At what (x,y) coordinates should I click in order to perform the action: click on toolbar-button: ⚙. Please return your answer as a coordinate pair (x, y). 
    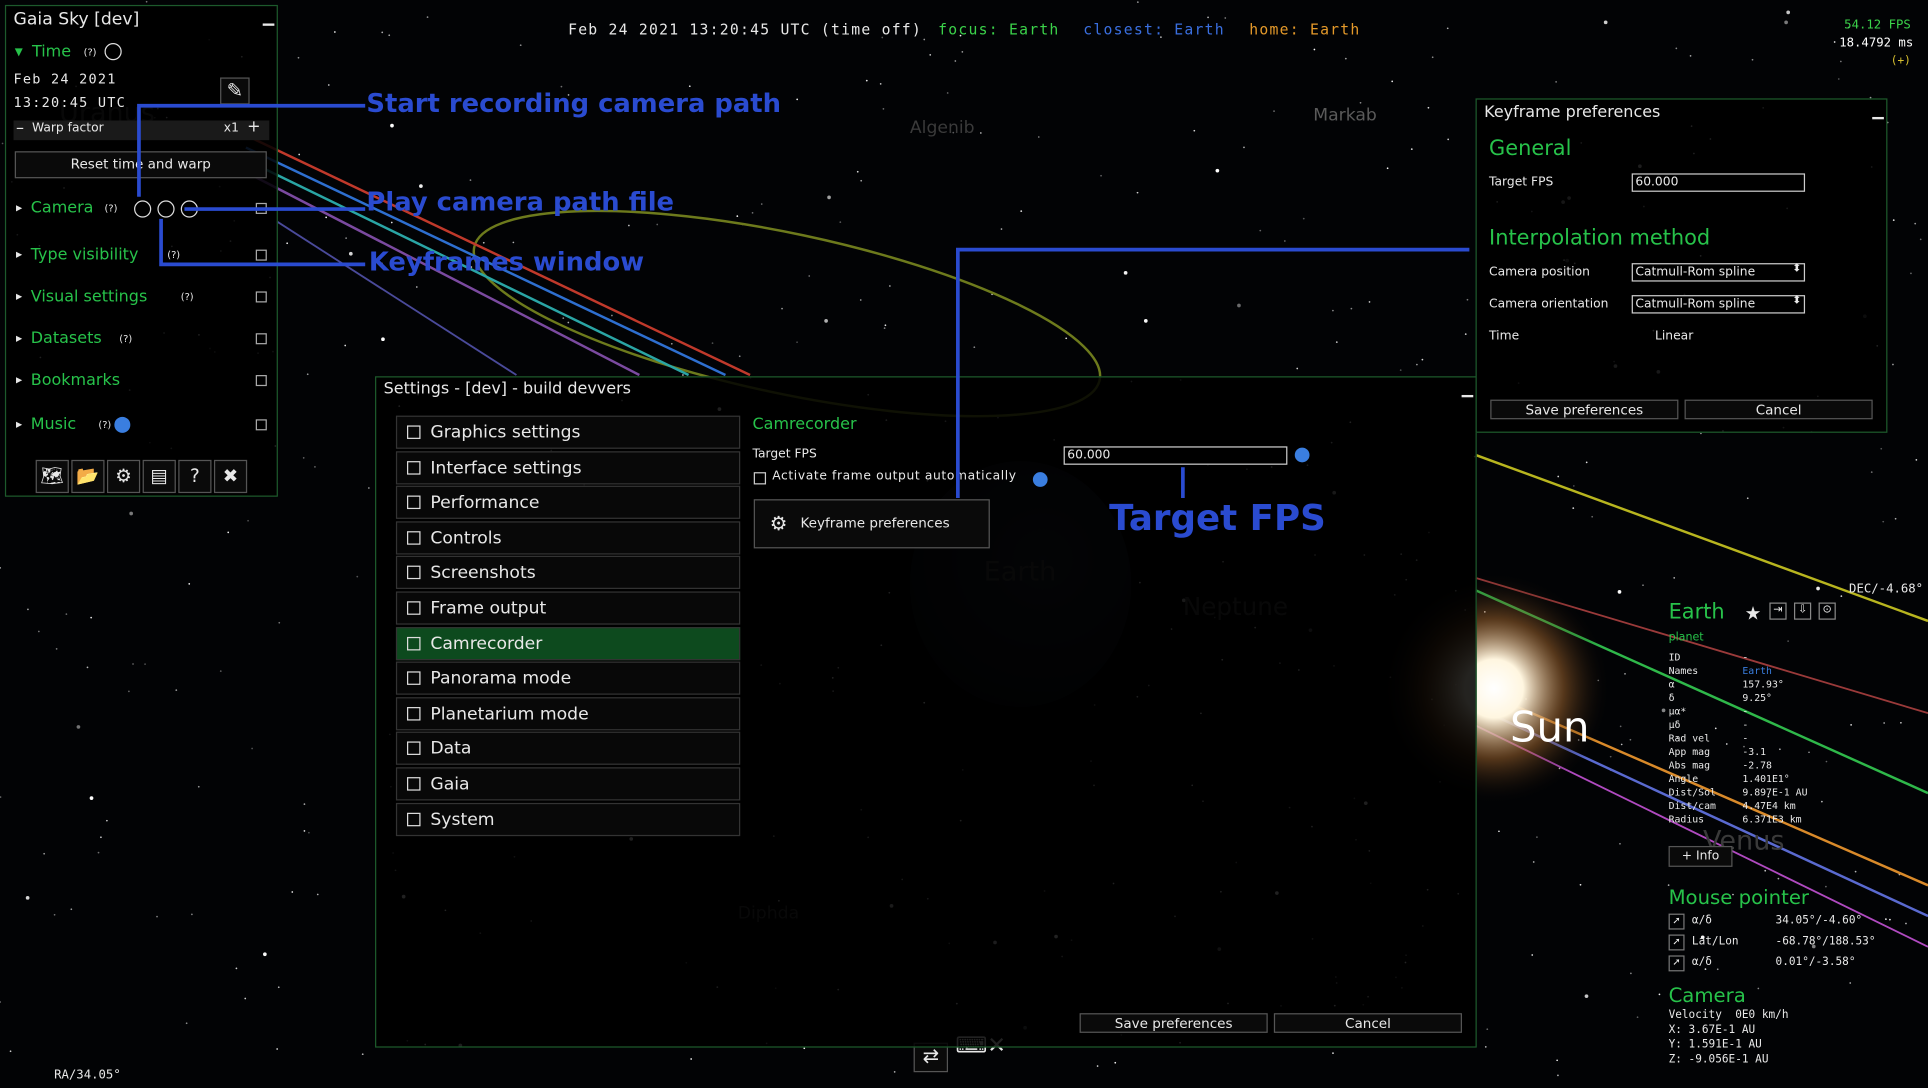
    Looking at the image, I should click on (123, 476).